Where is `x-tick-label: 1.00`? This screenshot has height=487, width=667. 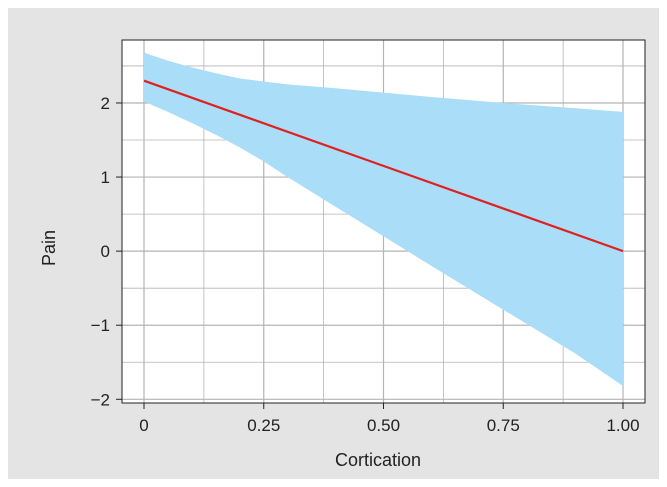
x-tick-label: 1.00 is located at coordinates (622, 425).